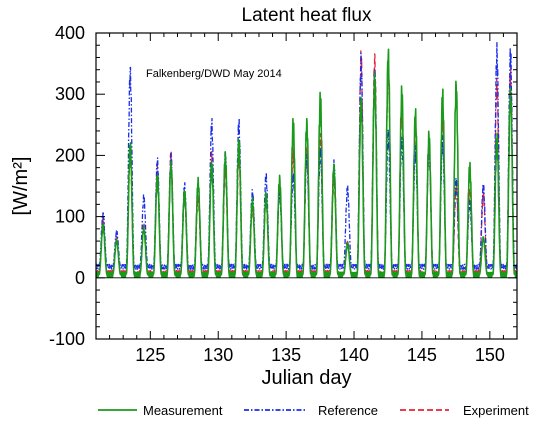 This screenshot has height=429, width=550. I want to click on x-axis-label: Julian day, so click(306, 378).